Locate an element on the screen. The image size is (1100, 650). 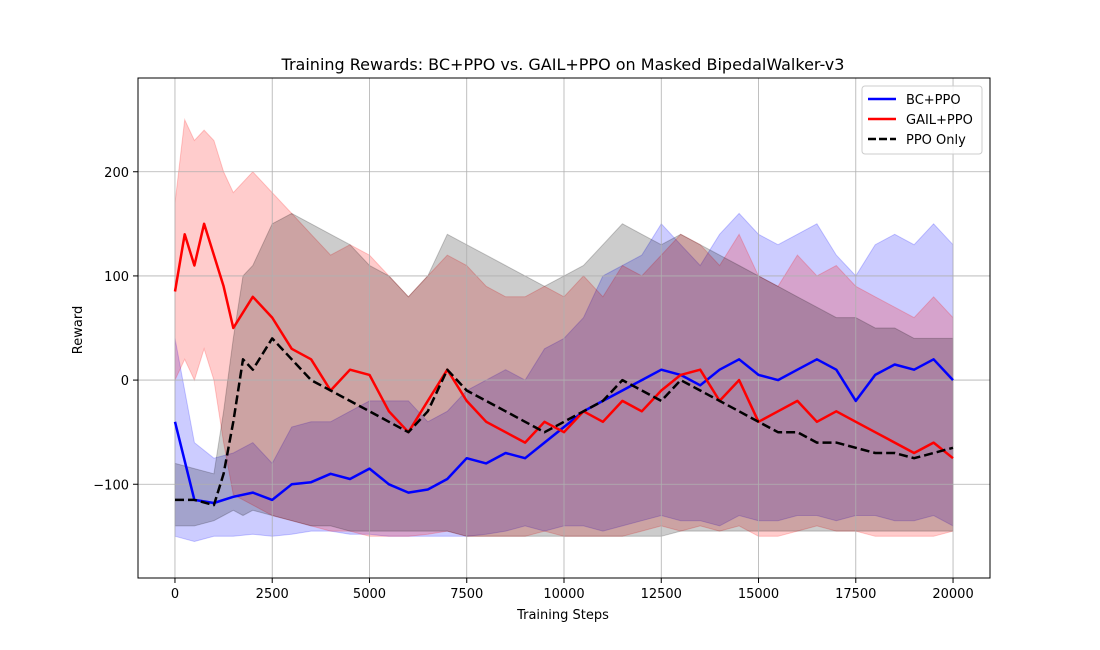
y-axis-label: Reward is located at coordinates (78, 330).